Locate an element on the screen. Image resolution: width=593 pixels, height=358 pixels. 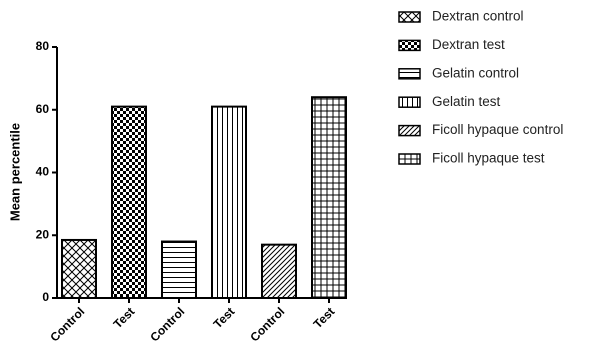
legend-label: Dextran test is located at coordinates (468, 44).